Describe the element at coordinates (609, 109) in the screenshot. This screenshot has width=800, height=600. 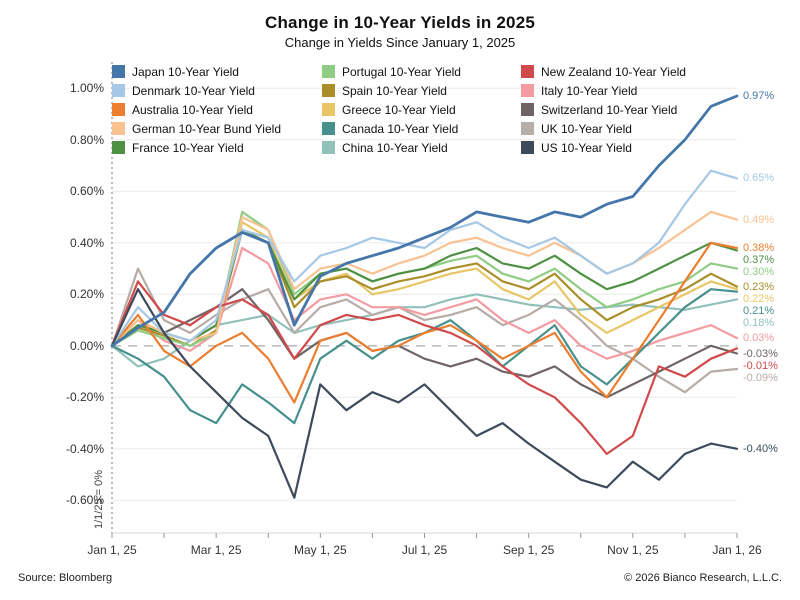
I see `legend-label: Switzerland 10-Year Yield` at that location.